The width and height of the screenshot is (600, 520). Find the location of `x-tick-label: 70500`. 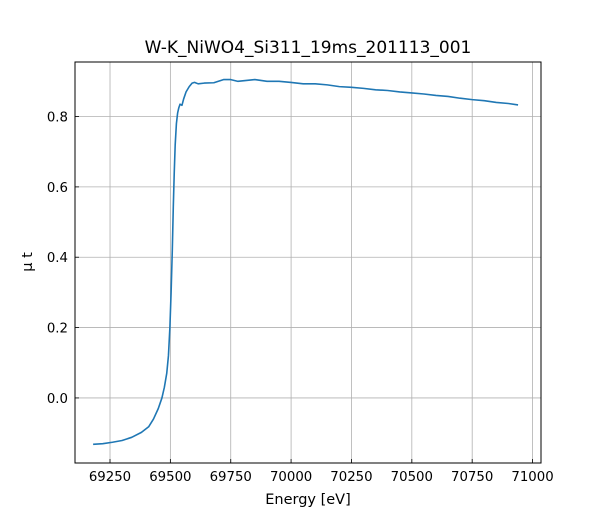

x-tick-label: 70500 is located at coordinates (412, 477).